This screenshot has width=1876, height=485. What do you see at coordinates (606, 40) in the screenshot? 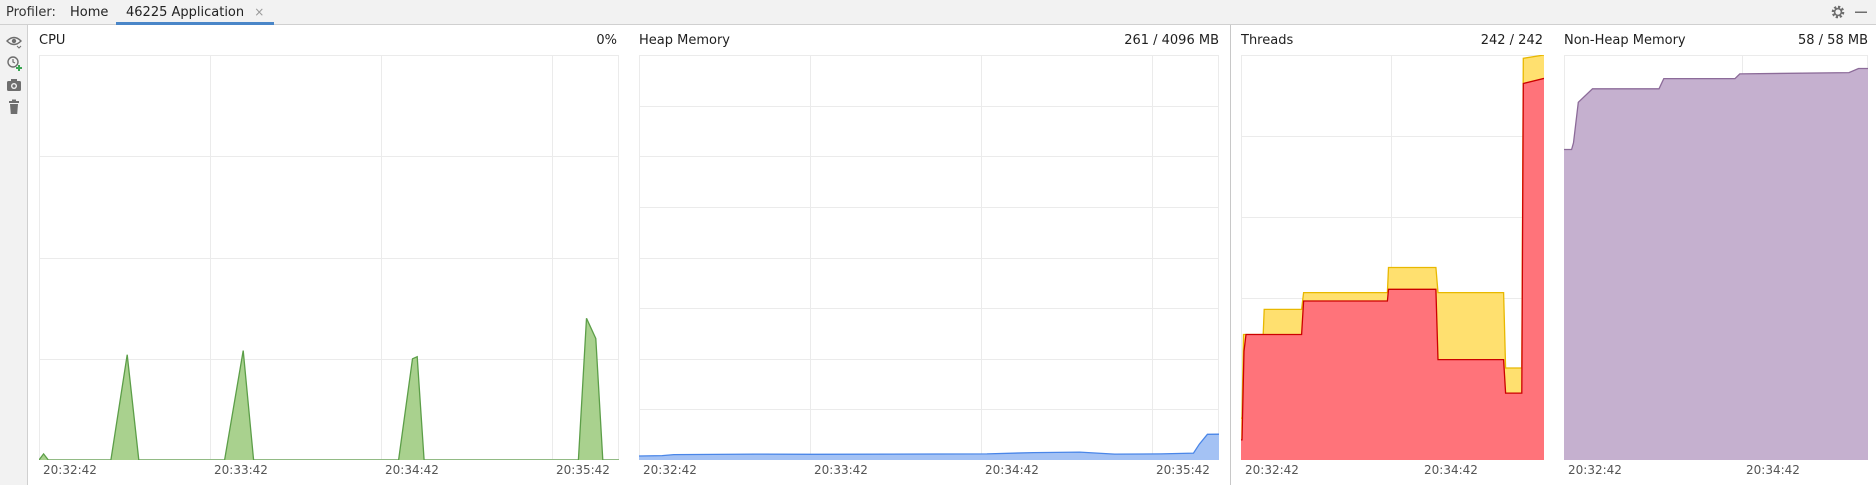
I see `cpu-value: 0%` at bounding box center [606, 40].